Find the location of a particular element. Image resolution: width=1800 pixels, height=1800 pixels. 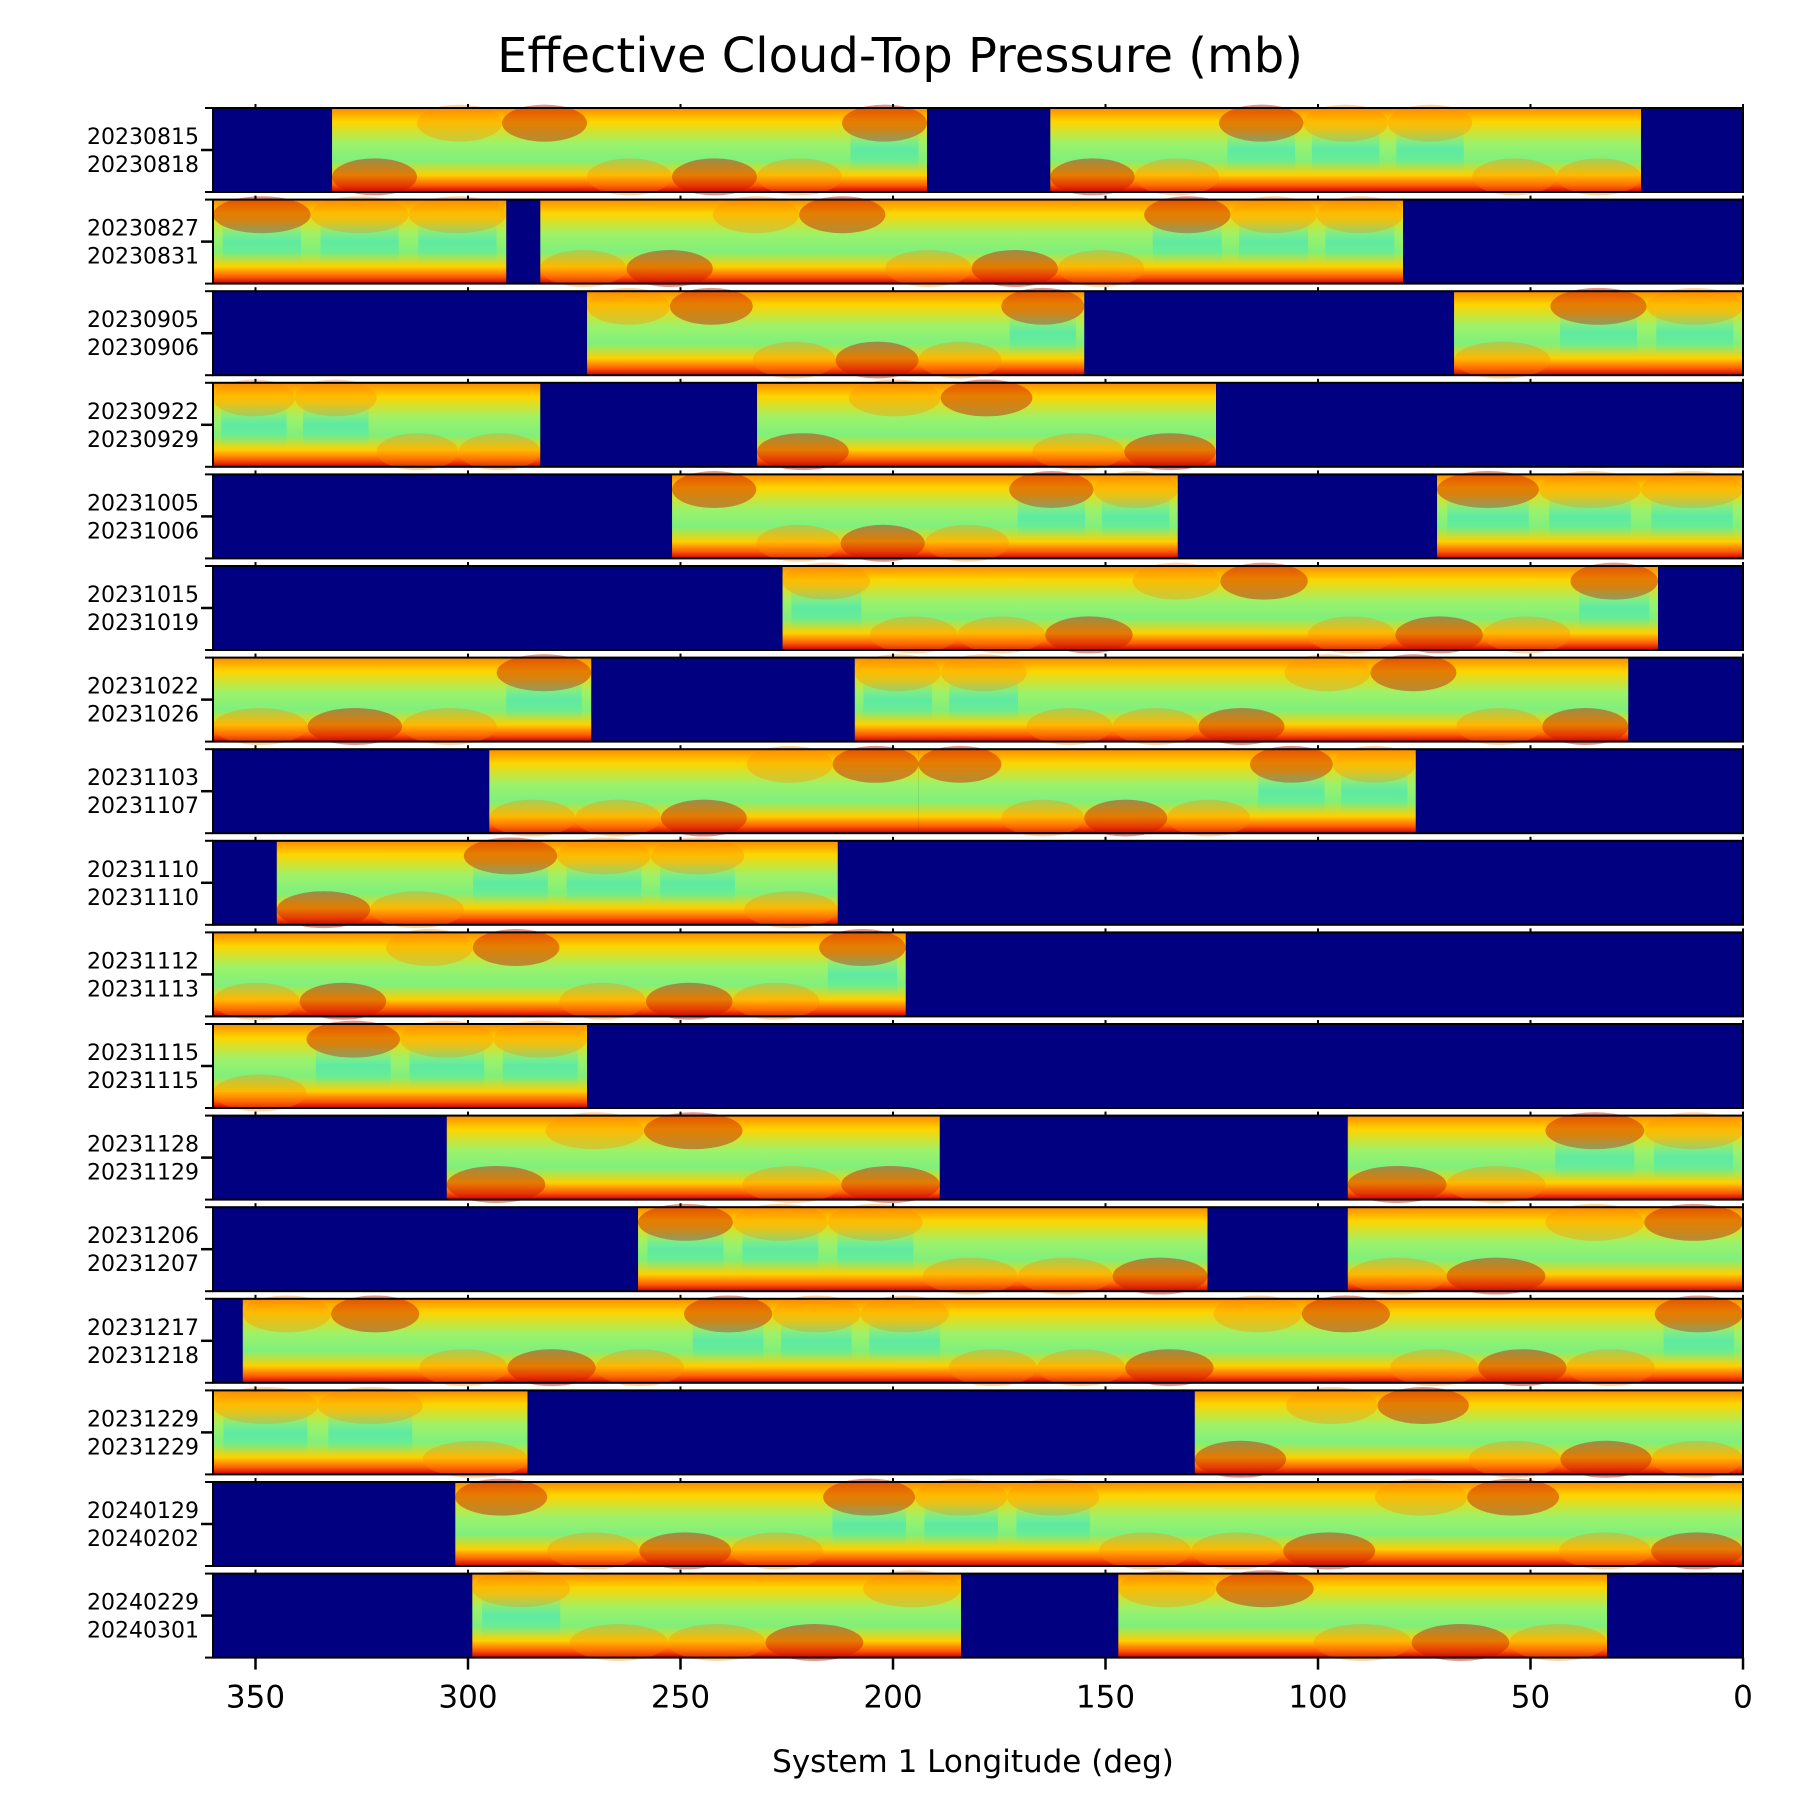

x-tick-label: 150 is located at coordinates (1105, 1698).